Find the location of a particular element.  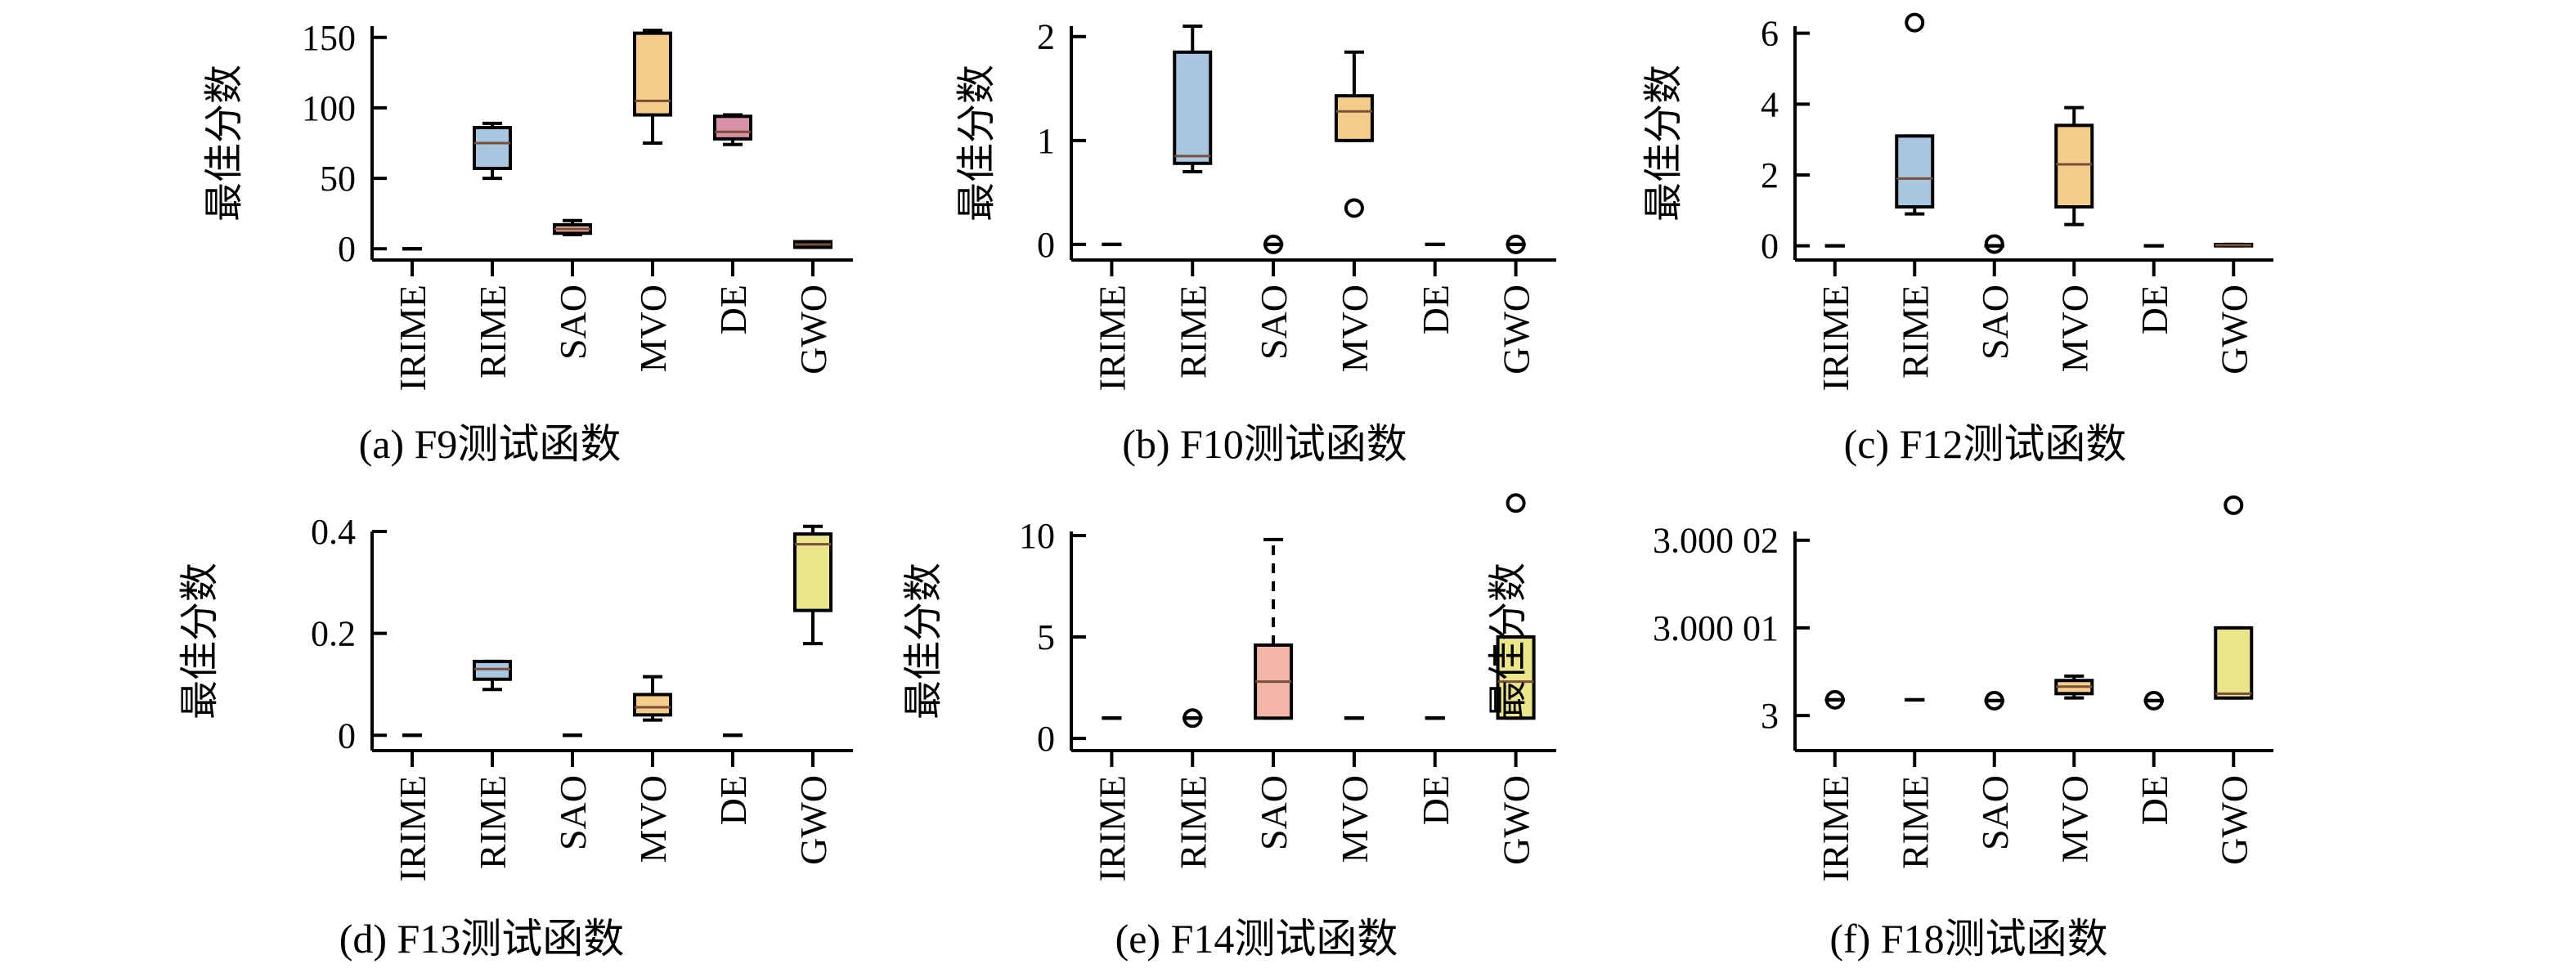

box-irime is located at coordinates (1834, 699).